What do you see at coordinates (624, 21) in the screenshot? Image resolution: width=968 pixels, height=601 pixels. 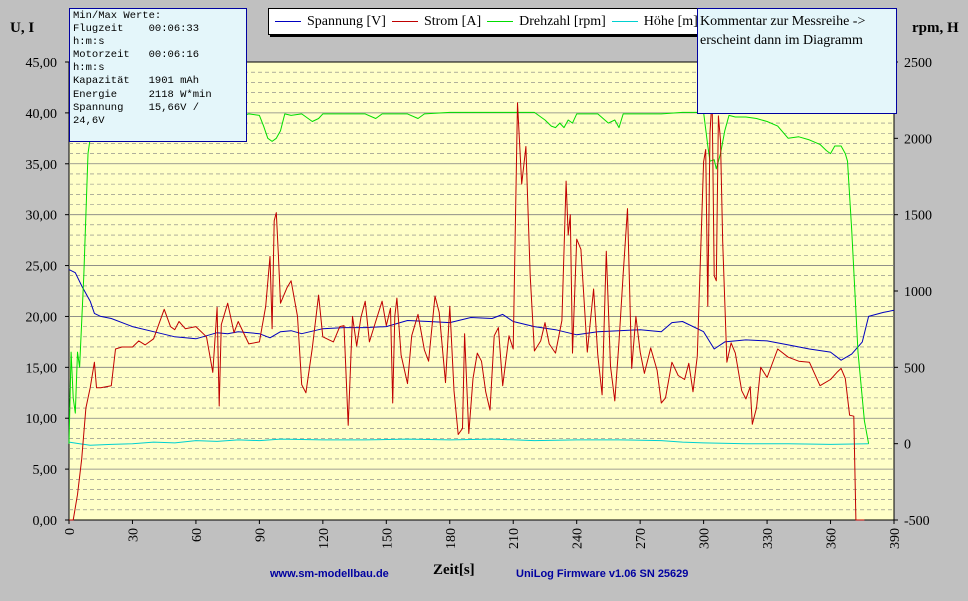 I see `legend-swatch-height` at bounding box center [624, 21].